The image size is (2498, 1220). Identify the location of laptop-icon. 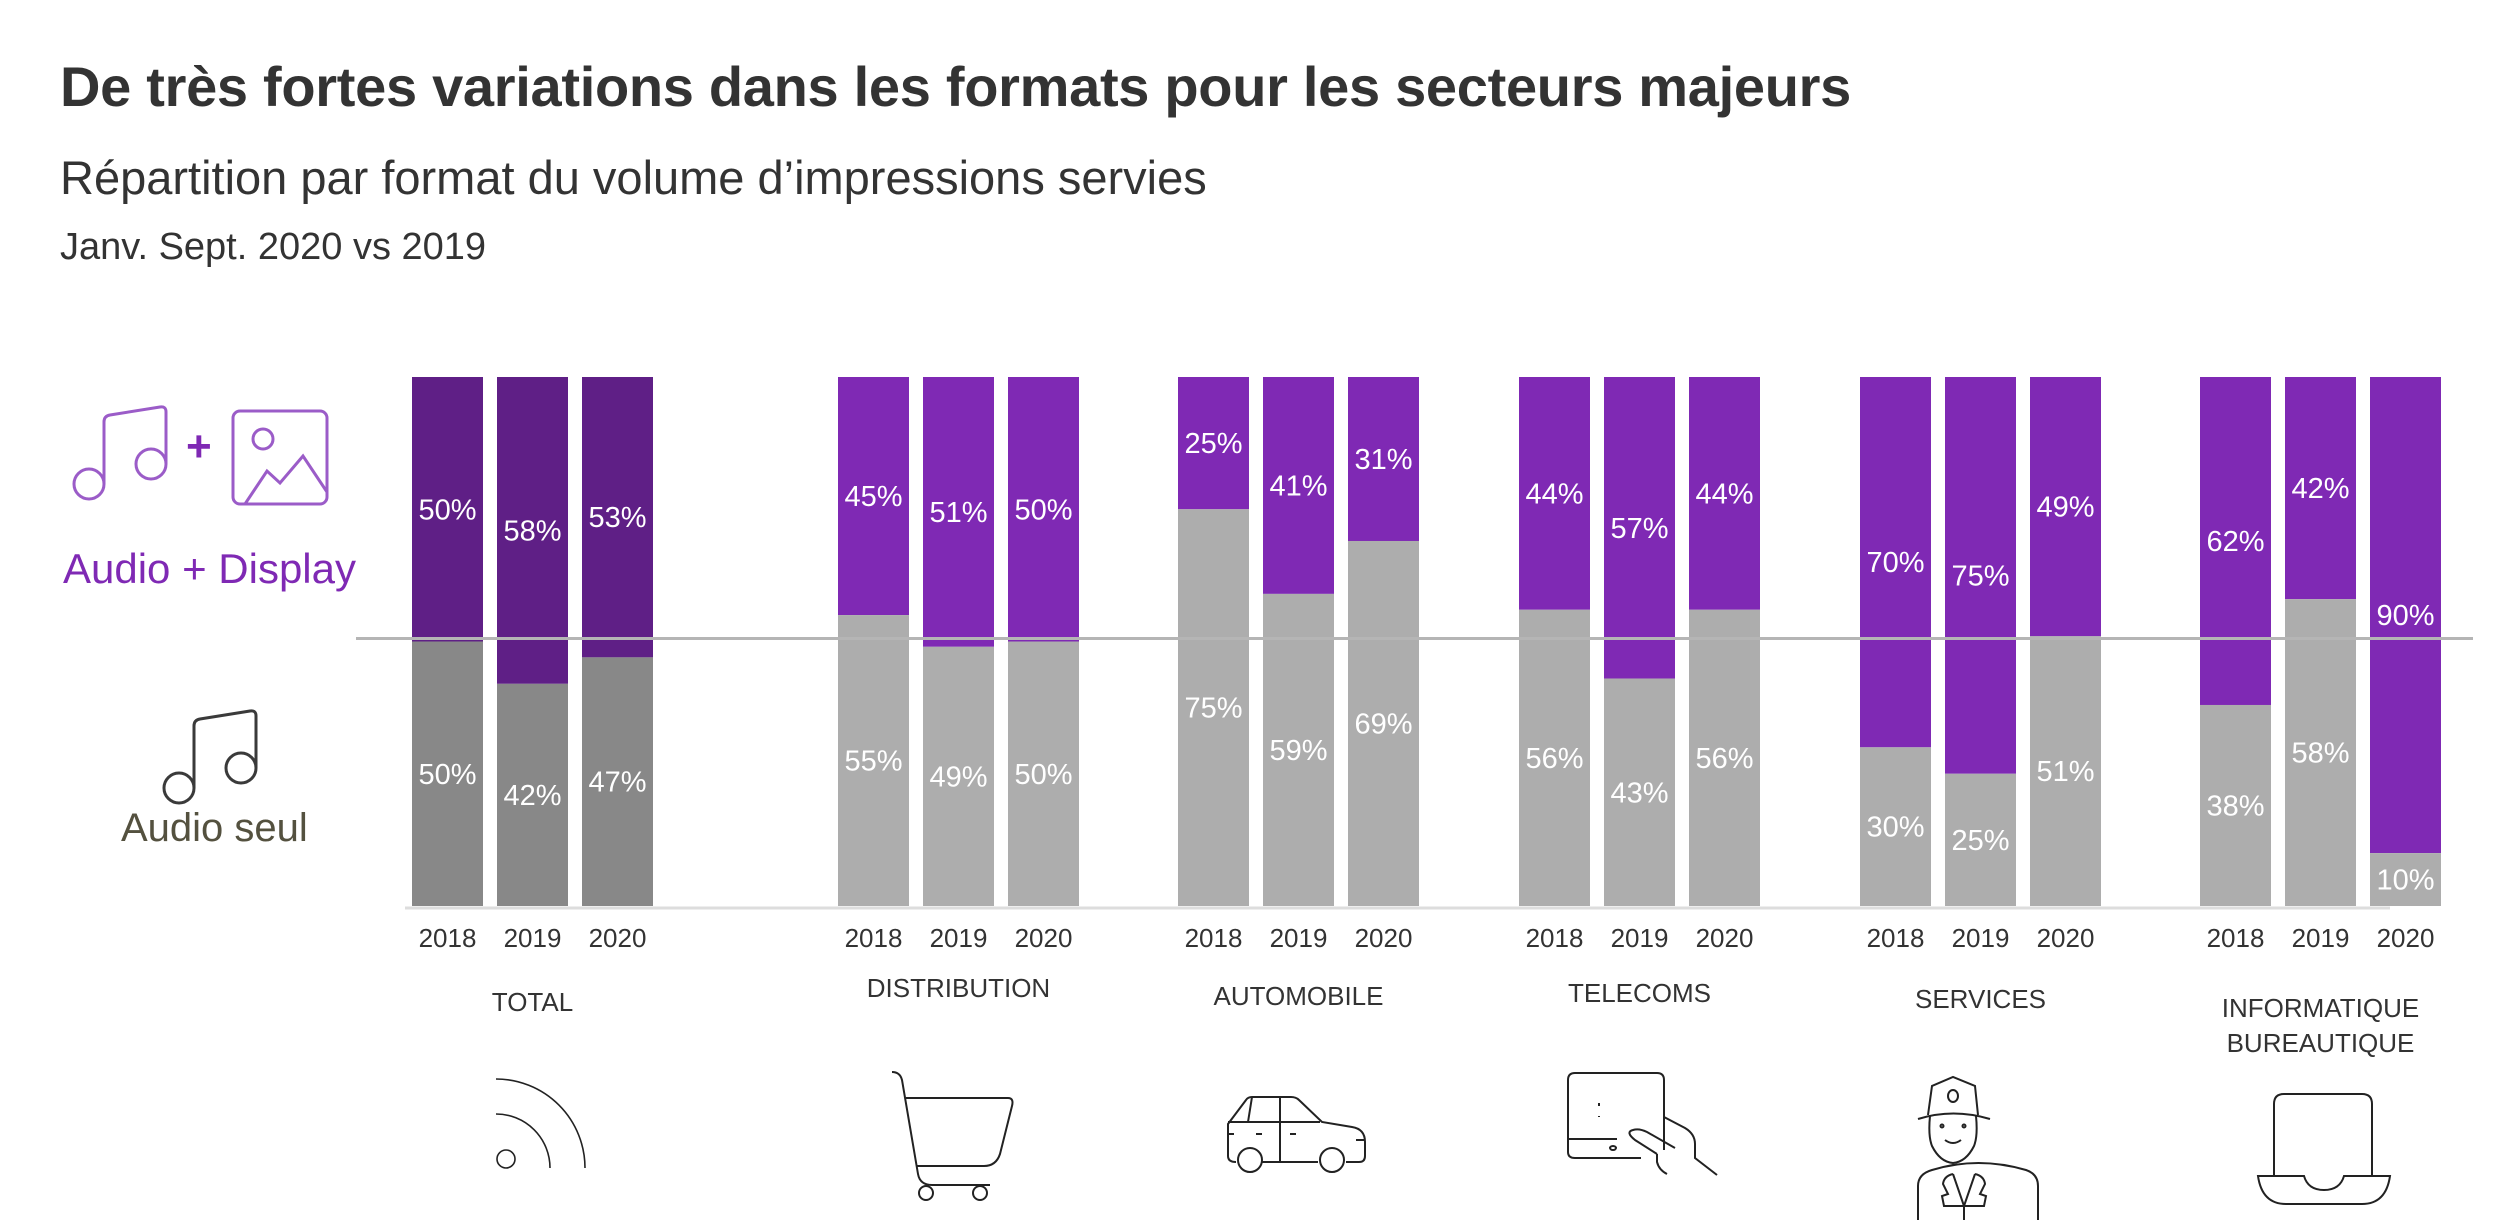
(2324, 1149).